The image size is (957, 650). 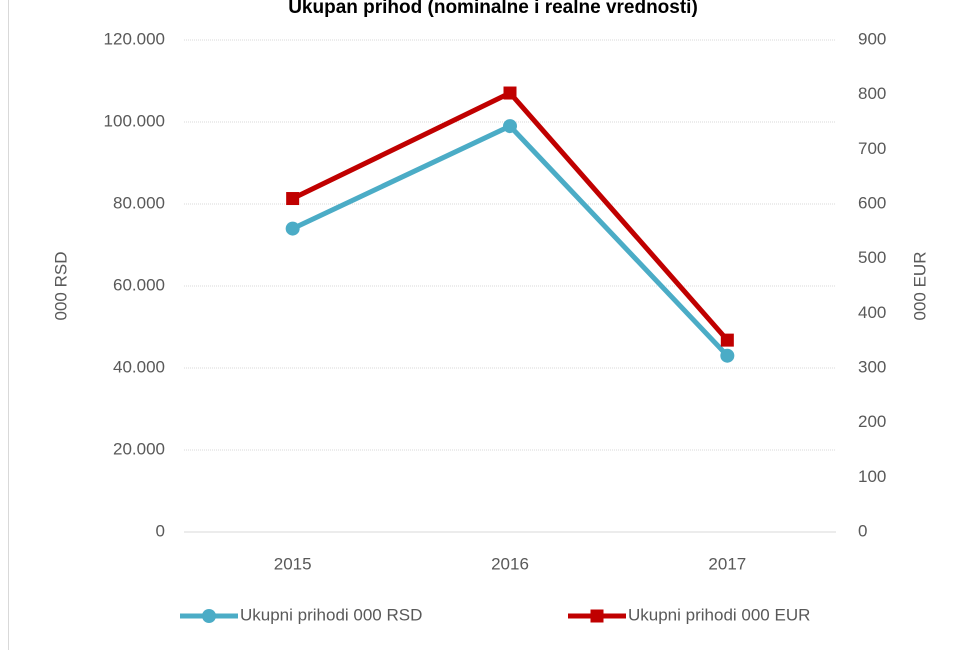 I want to click on x-tick-label: 2017, so click(x=727, y=563).